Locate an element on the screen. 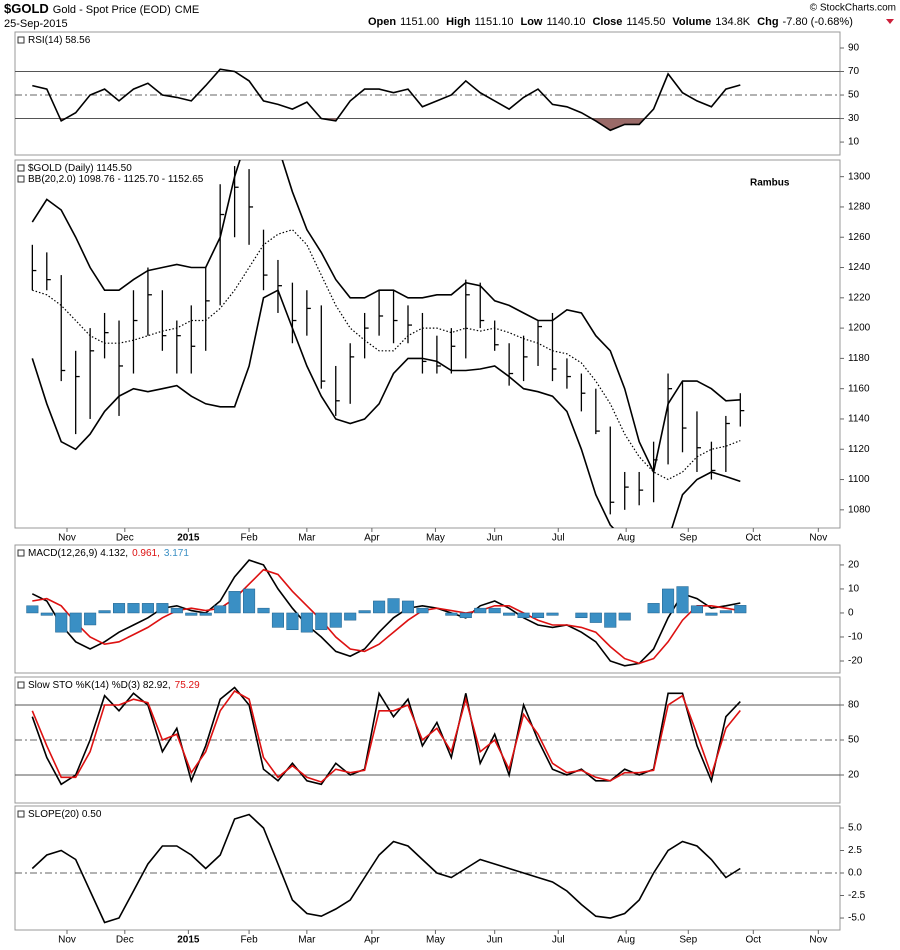 The width and height of the screenshot is (900, 950). y-tick-label: -20 is located at coordinates (855, 661).